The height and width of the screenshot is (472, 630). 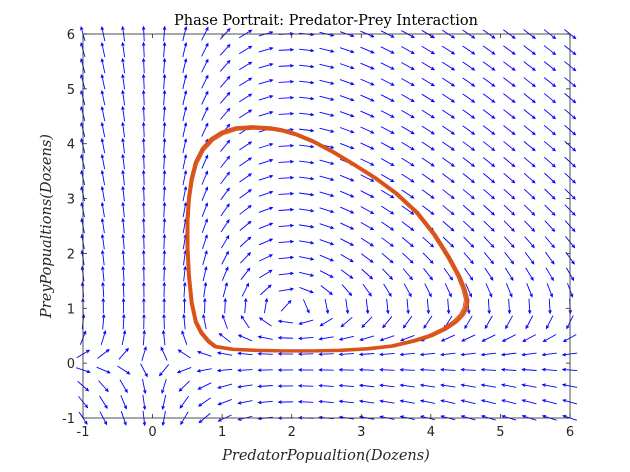 What do you see at coordinates (292, 432) in the screenshot?
I see `x-tick-label: 2` at bounding box center [292, 432].